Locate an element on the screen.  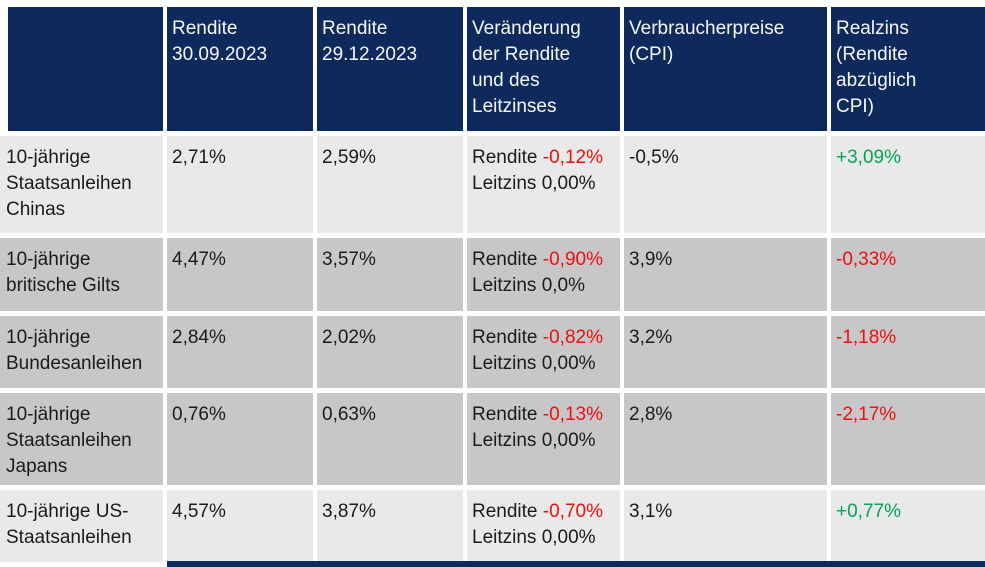
yield-sep-2023-cell: 2,84% is located at coordinates (240, 352).